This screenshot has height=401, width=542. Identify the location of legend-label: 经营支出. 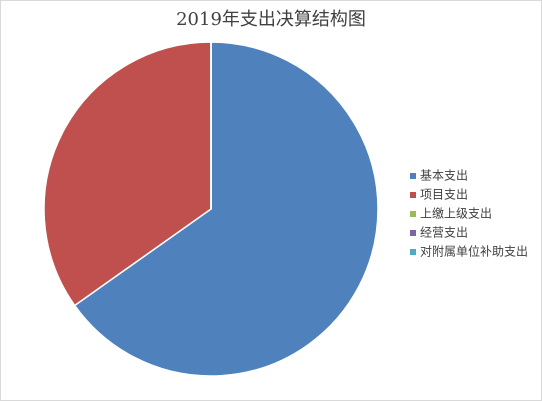
(444, 233).